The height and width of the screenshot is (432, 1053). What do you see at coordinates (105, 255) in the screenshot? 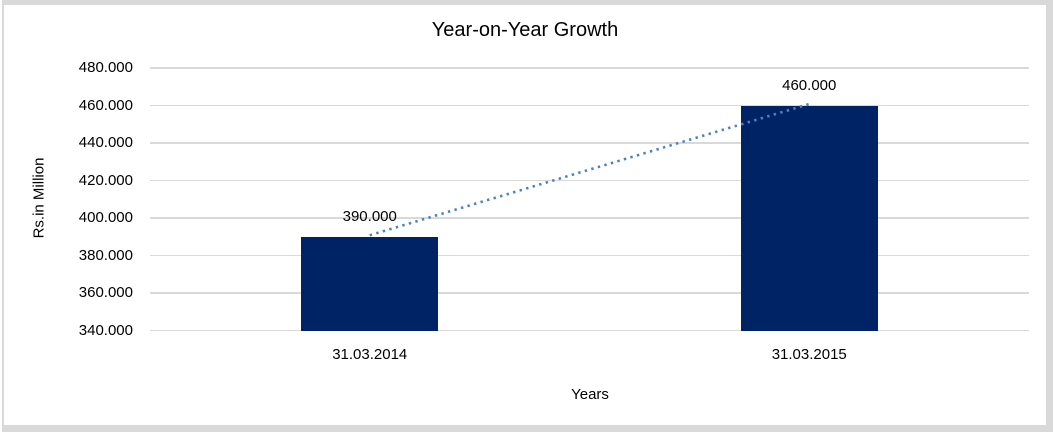
I see `y-tick-label: 380.000` at bounding box center [105, 255].